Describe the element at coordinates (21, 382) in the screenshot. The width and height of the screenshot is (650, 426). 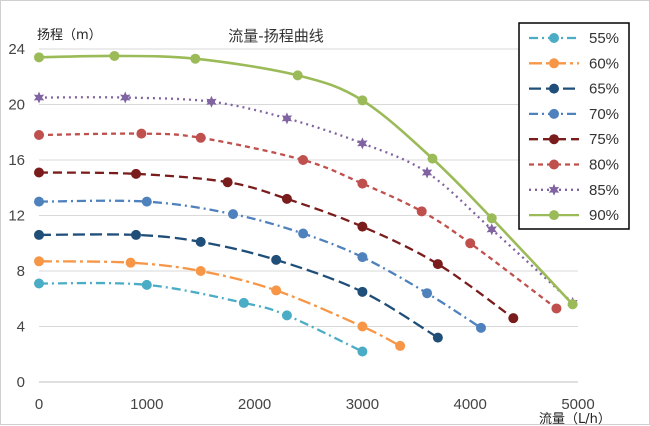
I see `y-tick-label: 0` at that location.